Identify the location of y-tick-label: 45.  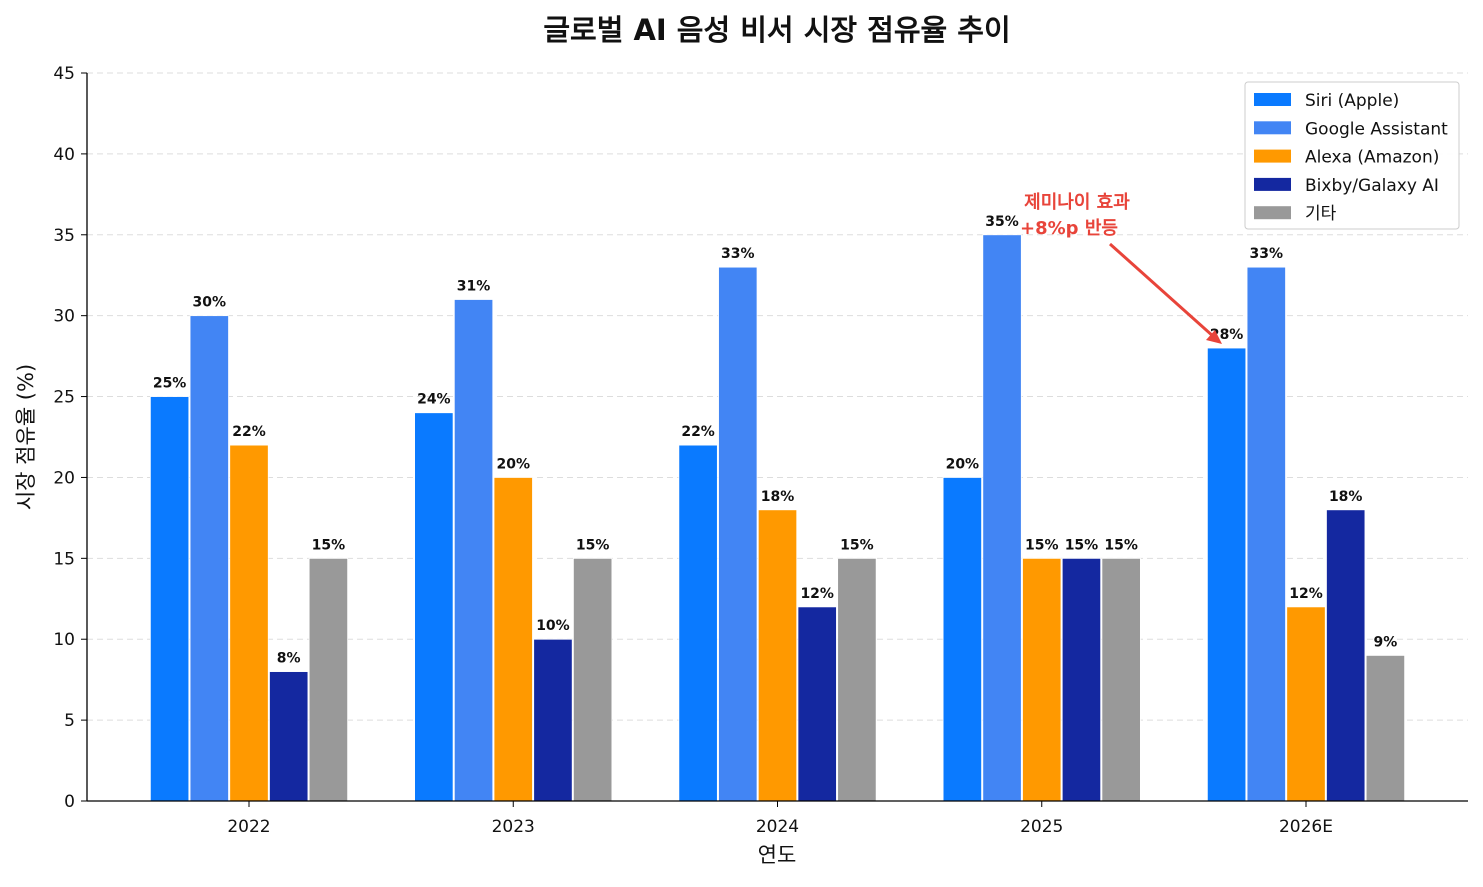
(64, 74).